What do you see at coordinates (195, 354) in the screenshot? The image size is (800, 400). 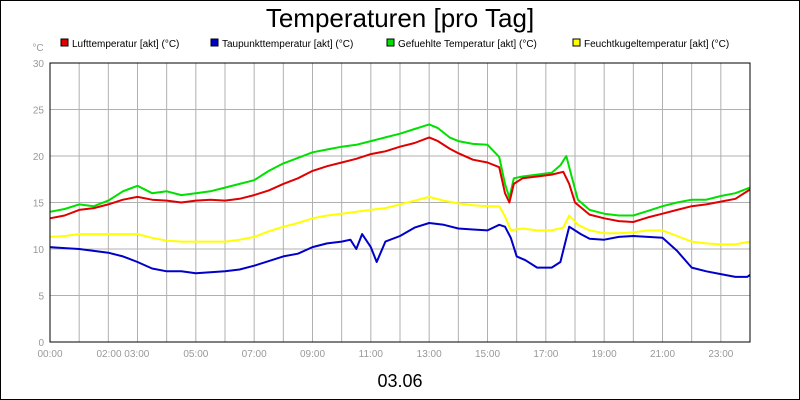 I see `x-tick-label: 05:00` at bounding box center [195, 354].